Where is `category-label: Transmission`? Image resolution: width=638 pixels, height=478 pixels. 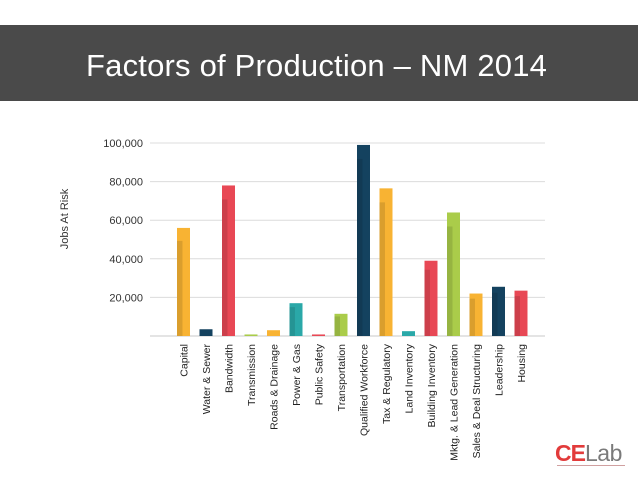 category-label: Transmission is located at coordinates (252, 375).